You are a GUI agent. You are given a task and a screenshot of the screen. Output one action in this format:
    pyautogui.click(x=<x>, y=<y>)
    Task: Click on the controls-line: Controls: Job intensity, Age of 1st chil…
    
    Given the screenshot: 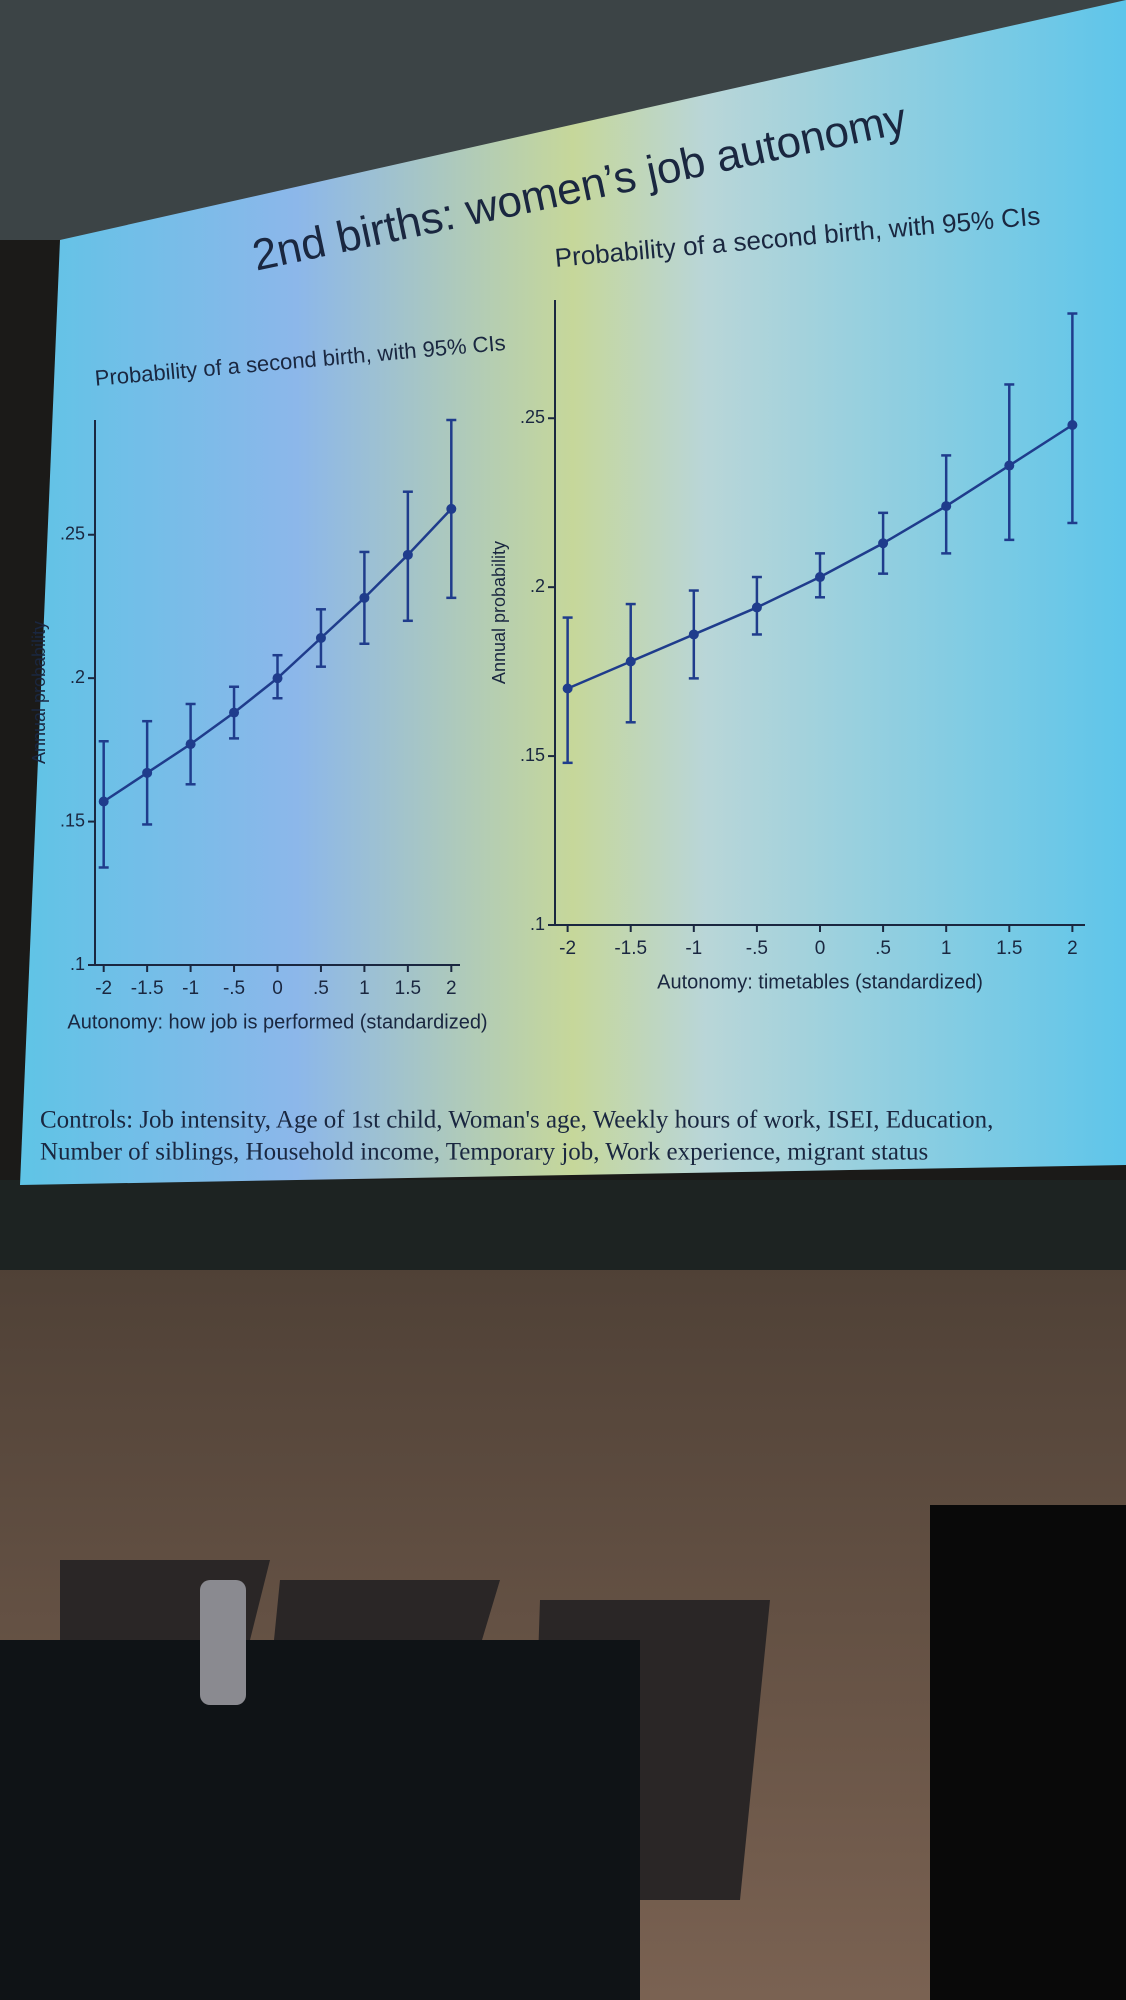 What is the action you would take?
    pyautogui.click(x=516, y=1120)
    